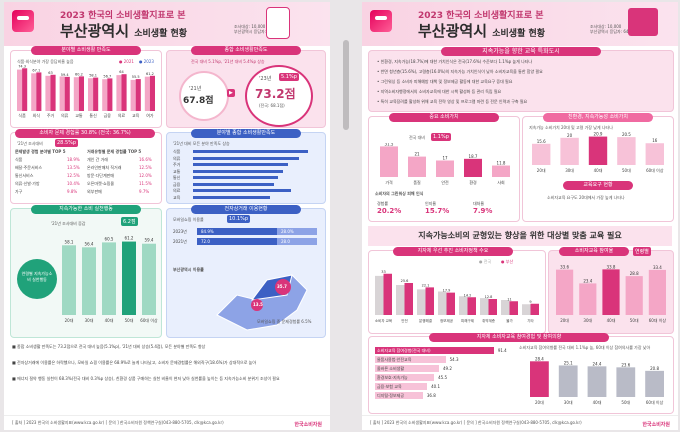  Describe the element at coordinates (502, 350) in the screenshot. I see `local-value: 91.4` at that location.